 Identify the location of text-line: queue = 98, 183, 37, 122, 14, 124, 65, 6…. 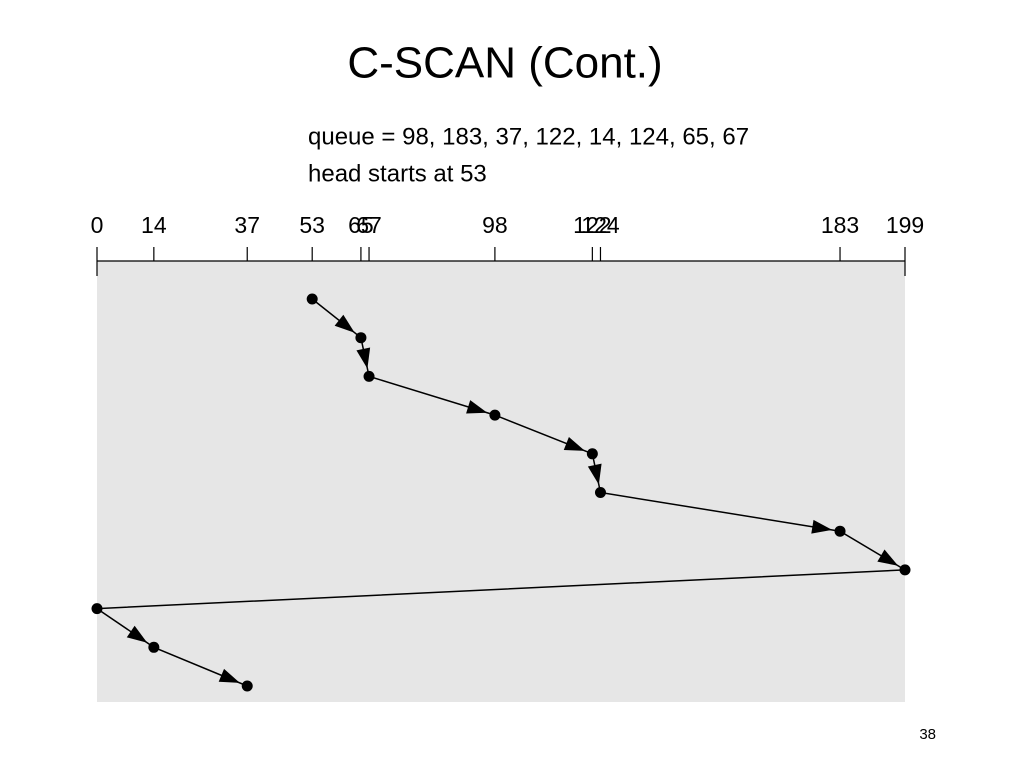
(528, 136).